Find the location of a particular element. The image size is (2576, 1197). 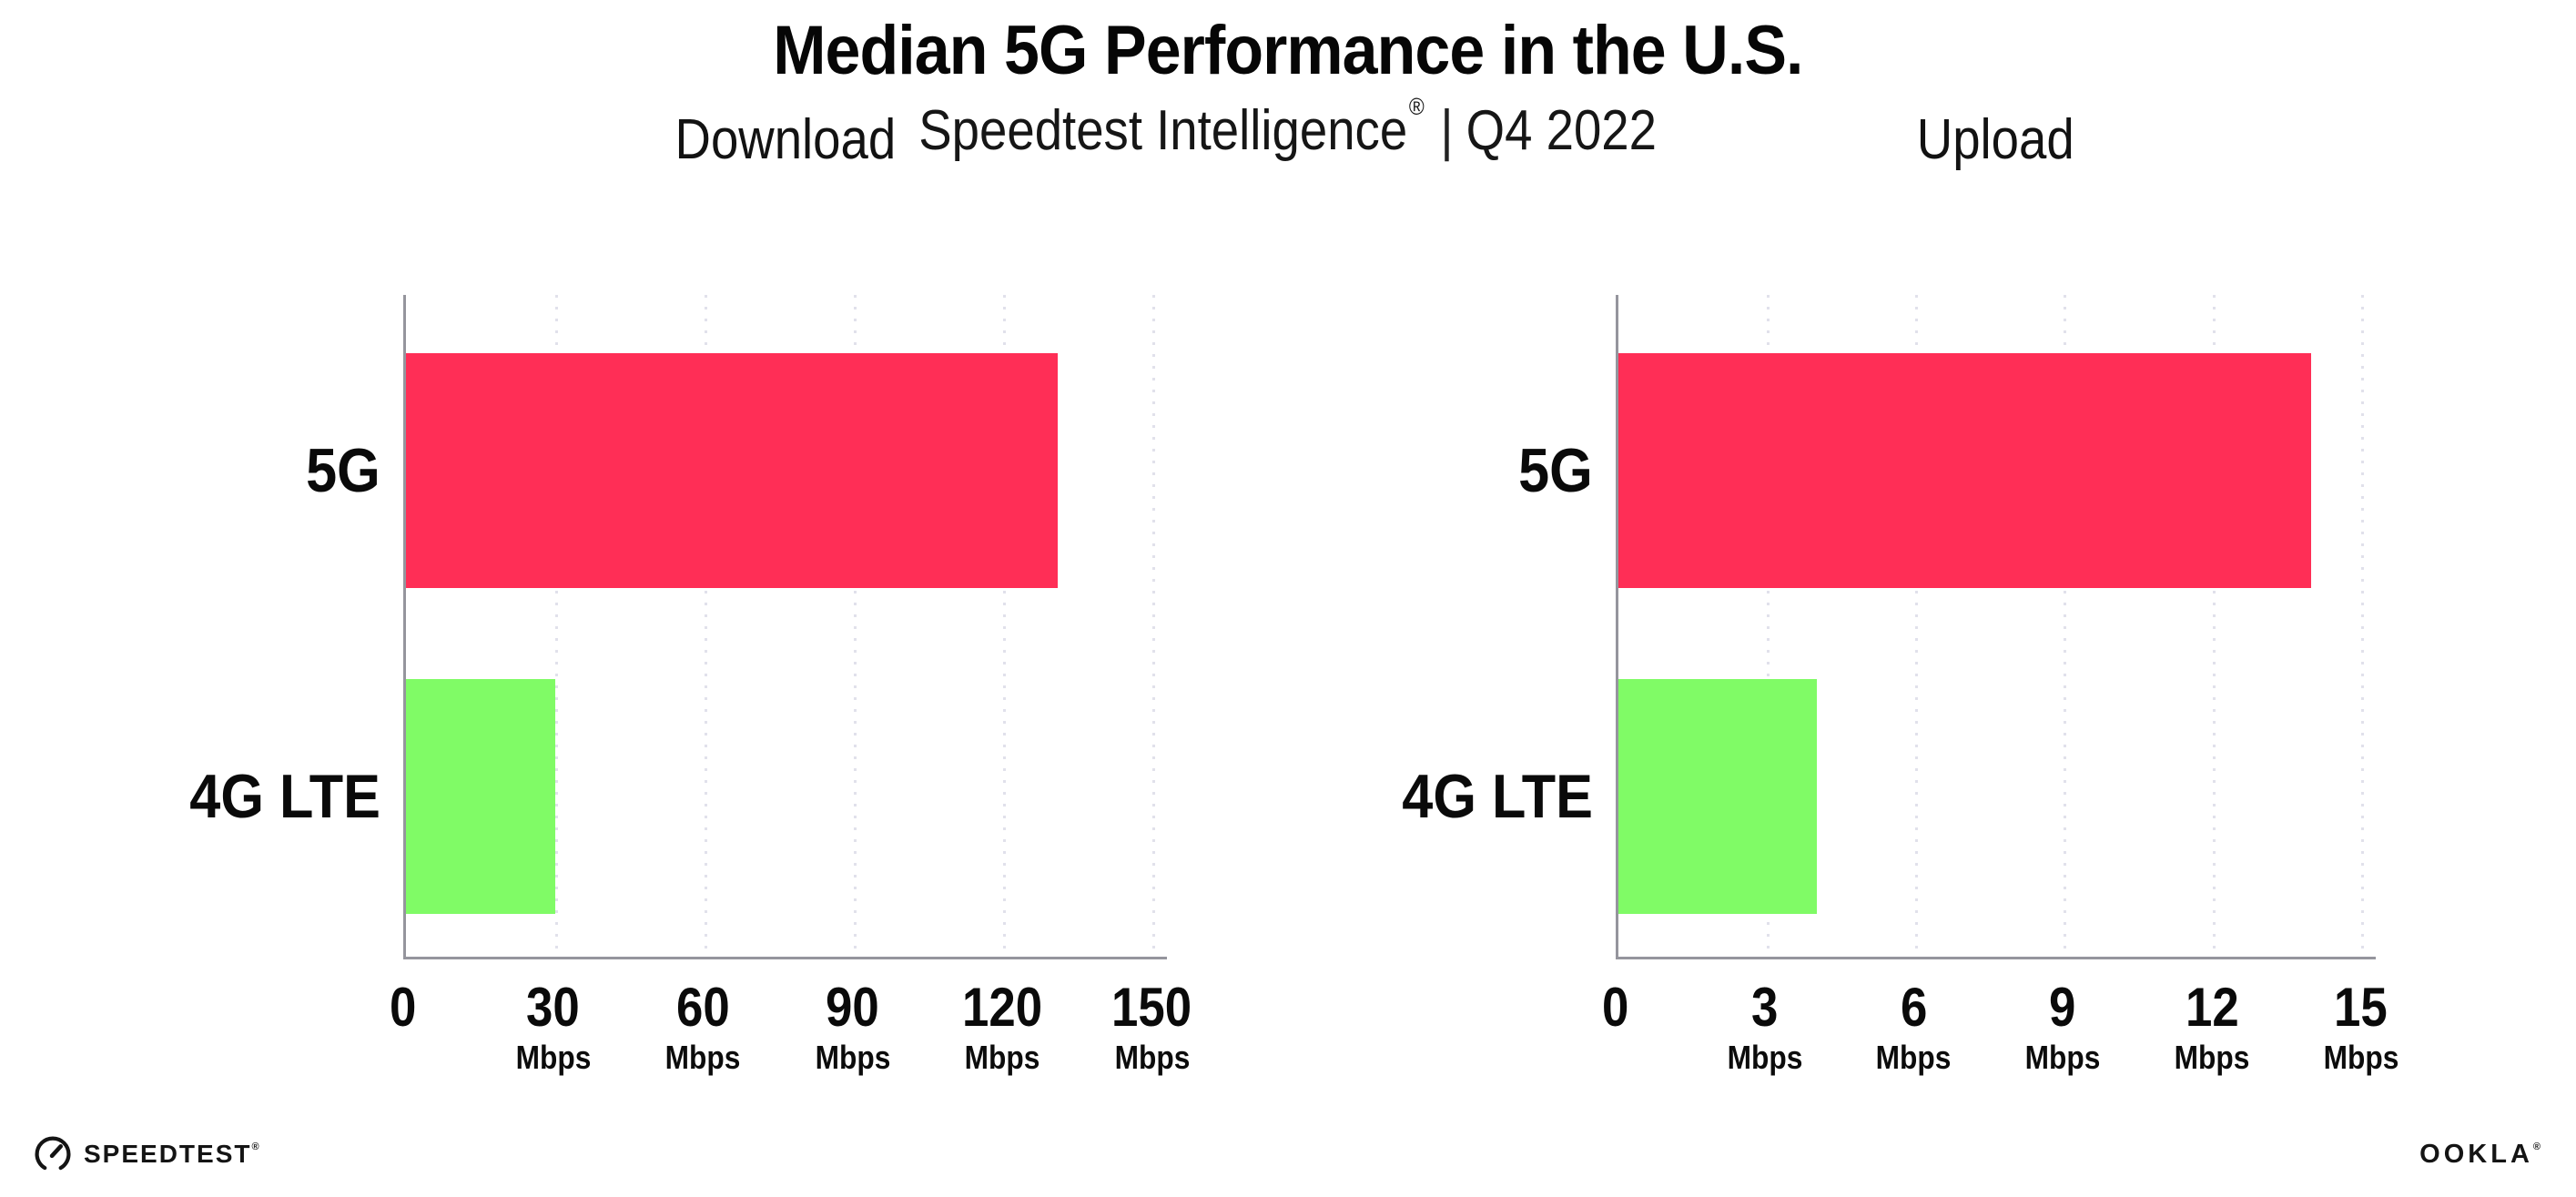

x-tick-label-30: 30 is located at coordinates (553, 1008).